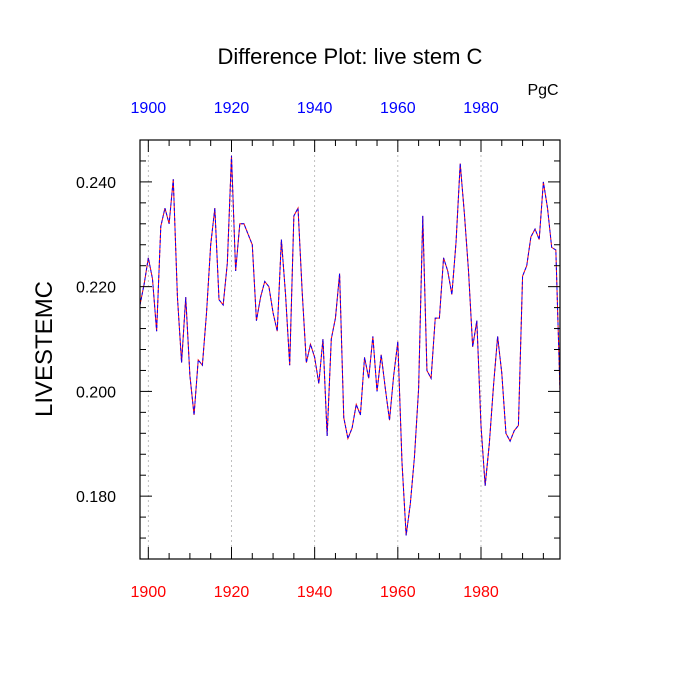 The width and height of the screenshot is (700, 700). What do you see at coordinates (96, 497) in the screenshot?
I see `y-tick-label: 0.180` at bounding box center [96, 497].